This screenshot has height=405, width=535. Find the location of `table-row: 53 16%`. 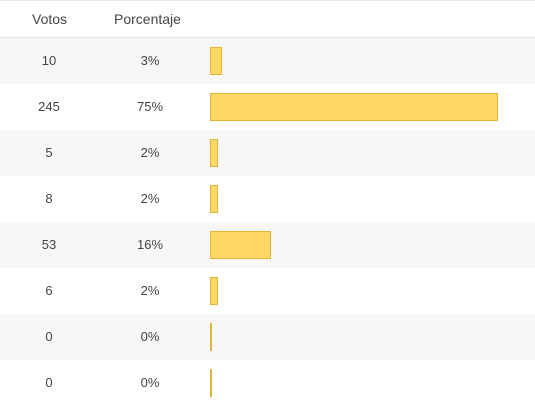

table-row: 53 16% is located at coordinates (267, 245).